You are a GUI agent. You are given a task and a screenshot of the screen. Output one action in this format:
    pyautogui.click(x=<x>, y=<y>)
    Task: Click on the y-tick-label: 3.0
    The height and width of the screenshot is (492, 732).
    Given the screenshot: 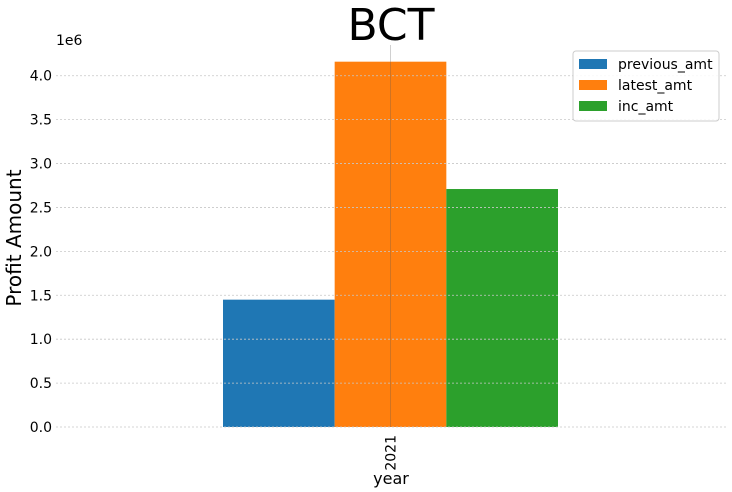 What is the action you would take?
    pyautogui.click(x=41, y=165)
    